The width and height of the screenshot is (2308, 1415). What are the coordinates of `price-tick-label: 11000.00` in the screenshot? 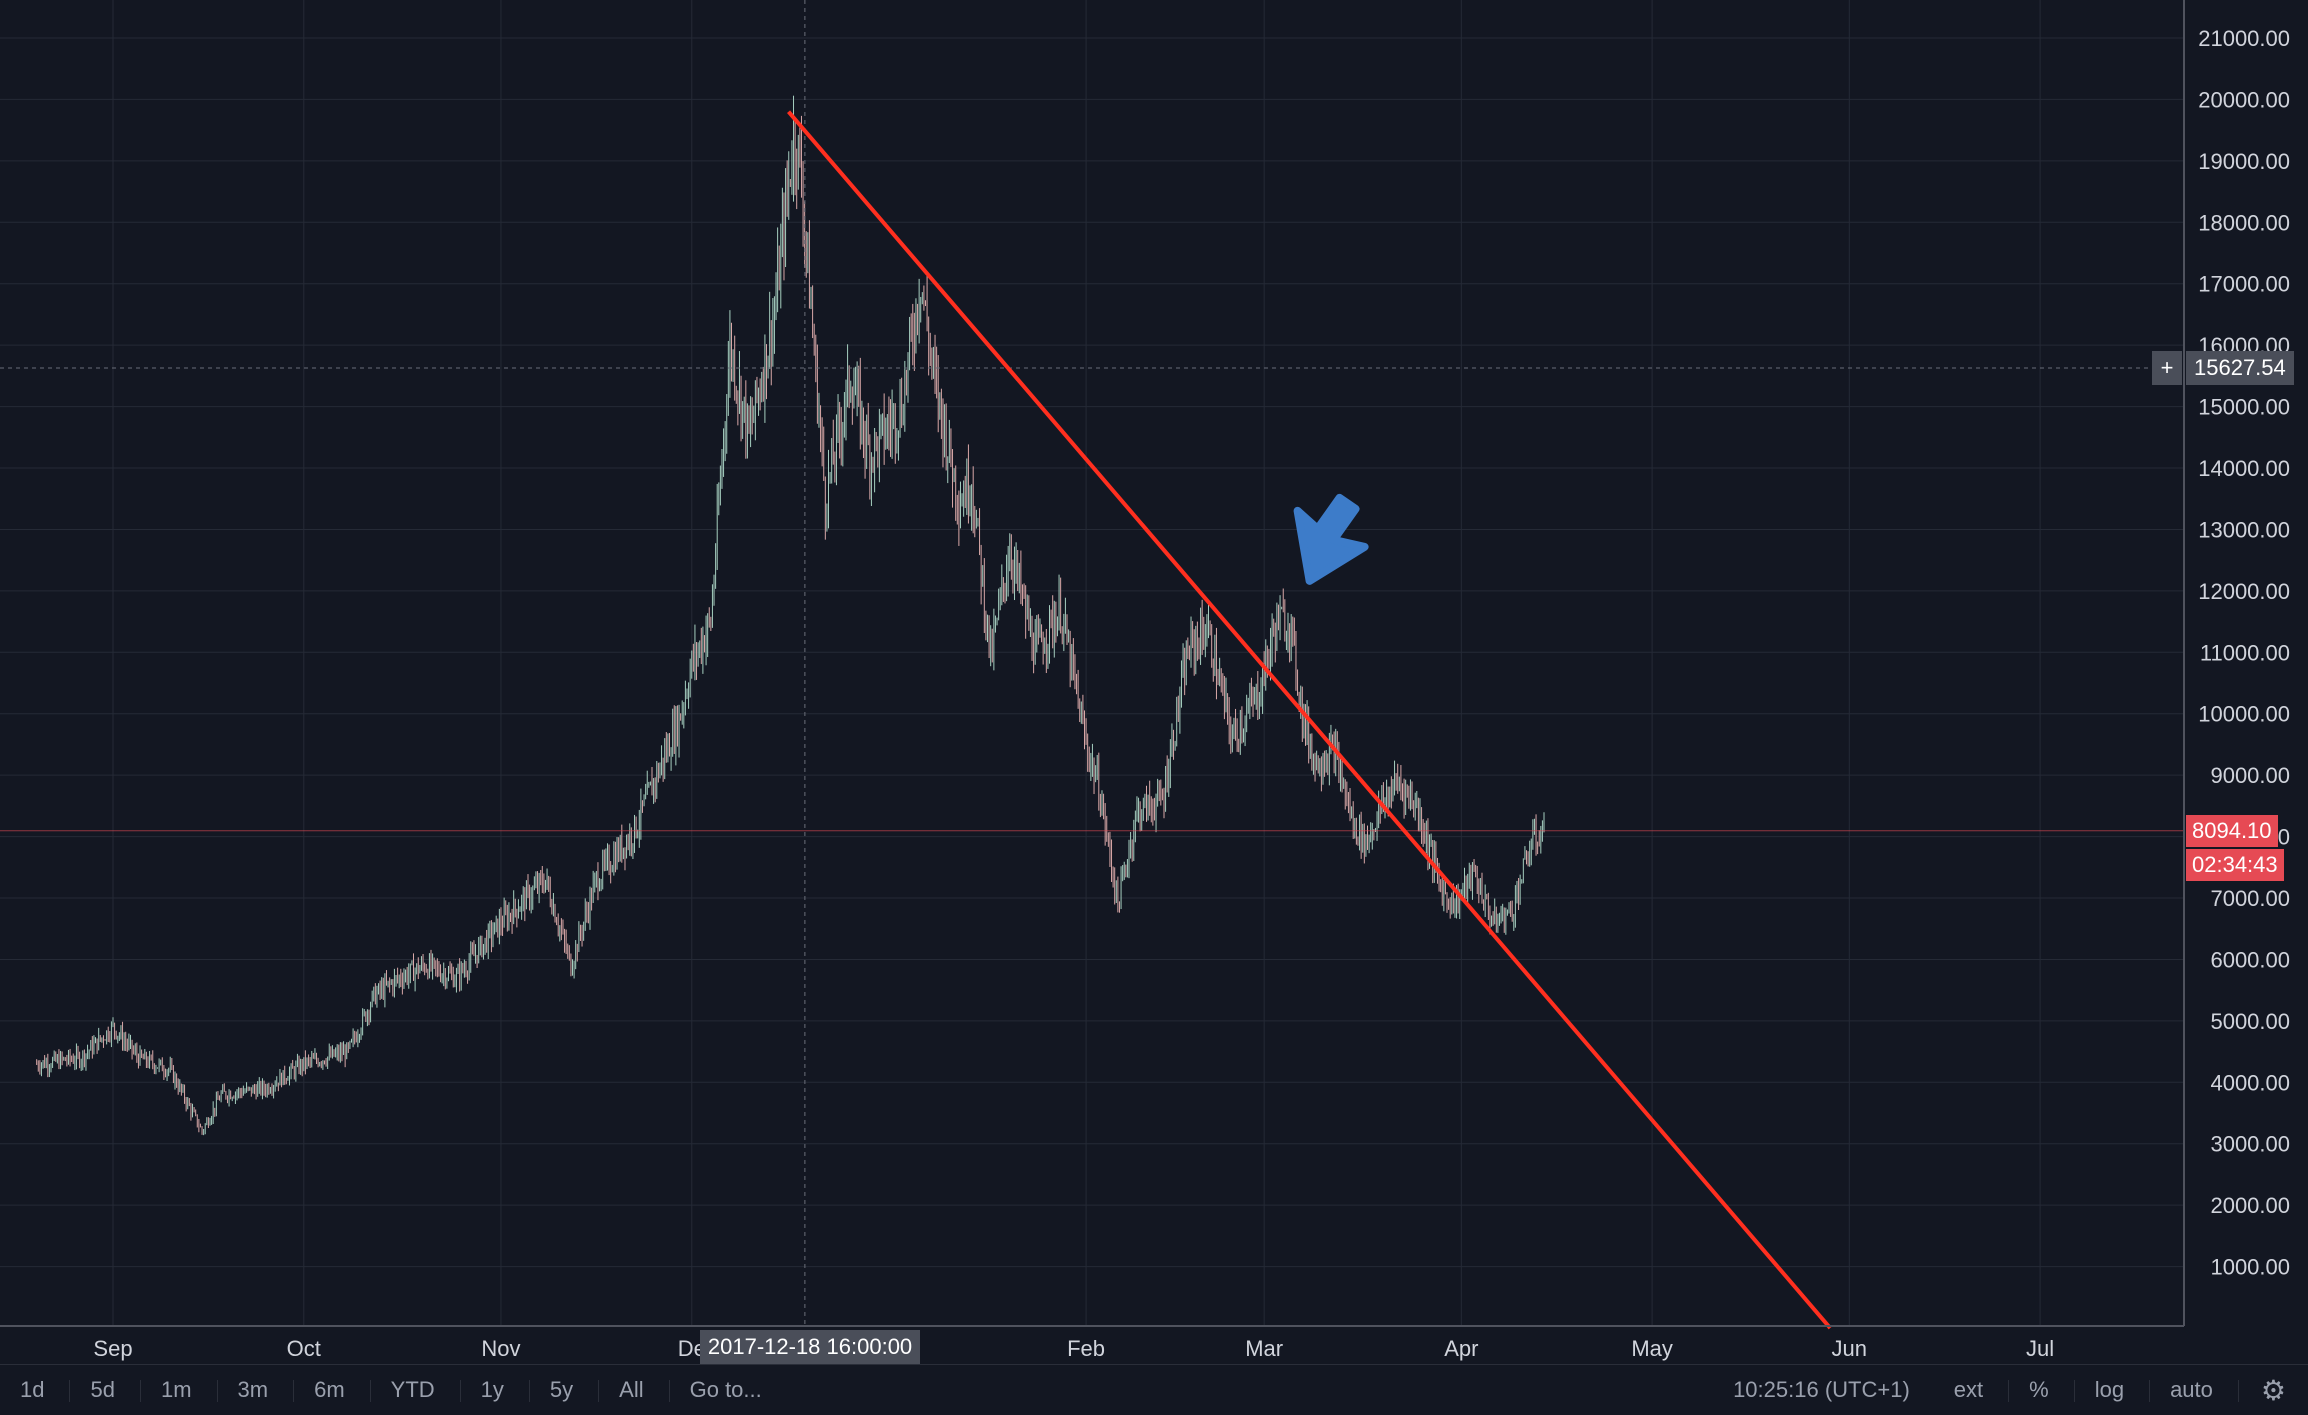 It's located at (2245, 652).